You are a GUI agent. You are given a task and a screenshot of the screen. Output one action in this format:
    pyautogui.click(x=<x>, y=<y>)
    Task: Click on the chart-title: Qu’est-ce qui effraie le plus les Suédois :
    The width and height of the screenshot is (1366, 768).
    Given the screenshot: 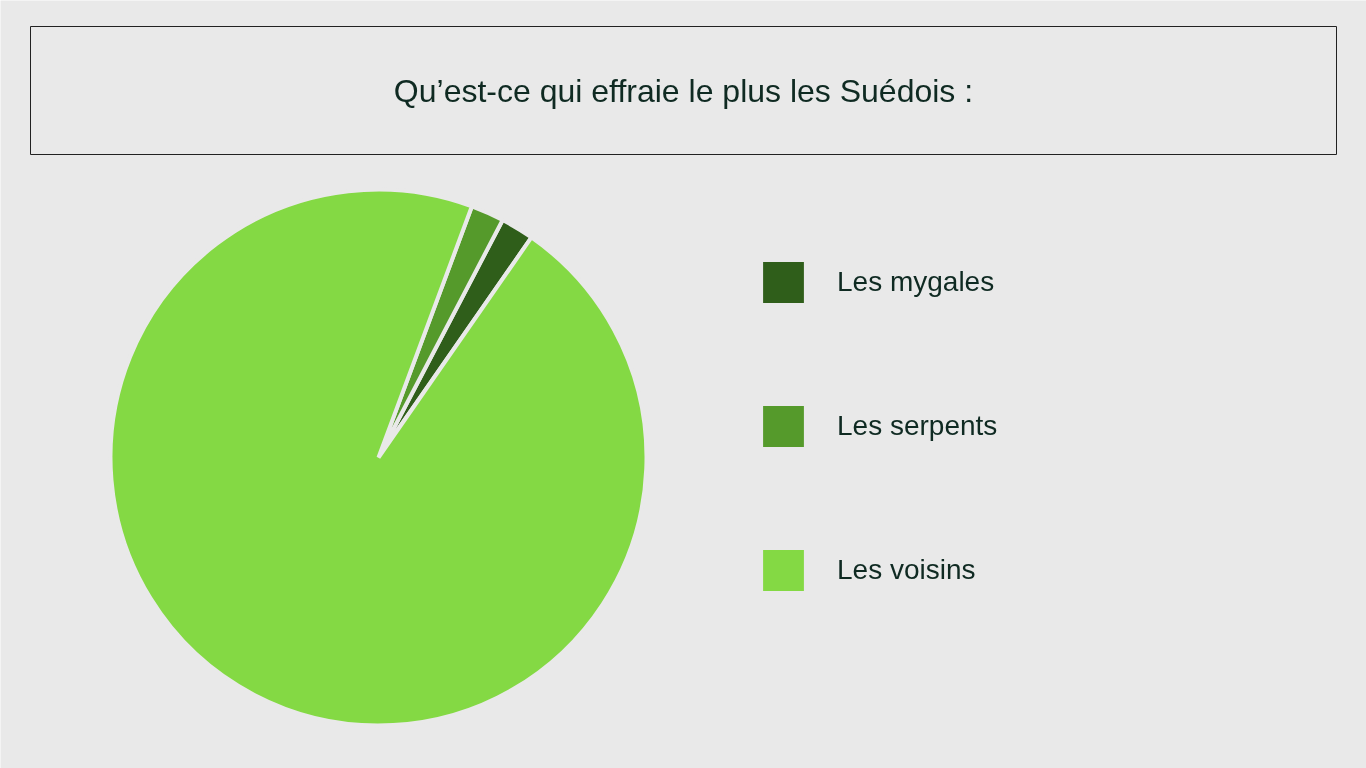 What is the action you would take?
    pyautogui.click(x=683, y=90)
    